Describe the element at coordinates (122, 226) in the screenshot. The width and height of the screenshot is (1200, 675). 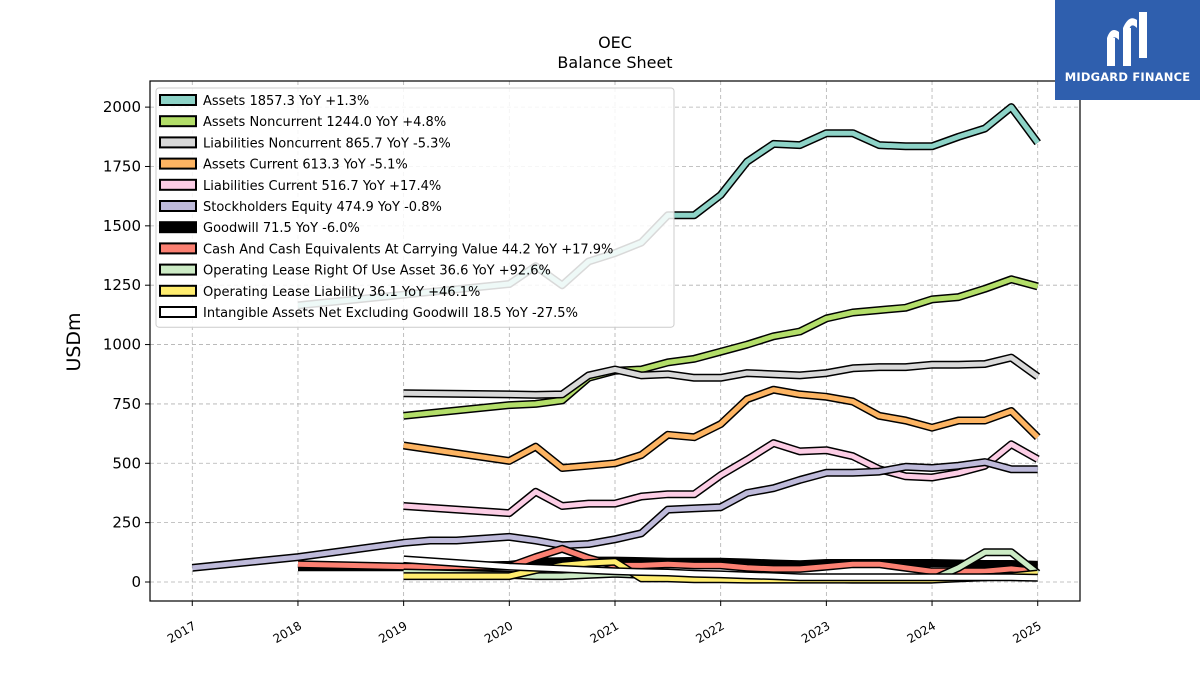
I see `y-tick-label: 1500` at that location.